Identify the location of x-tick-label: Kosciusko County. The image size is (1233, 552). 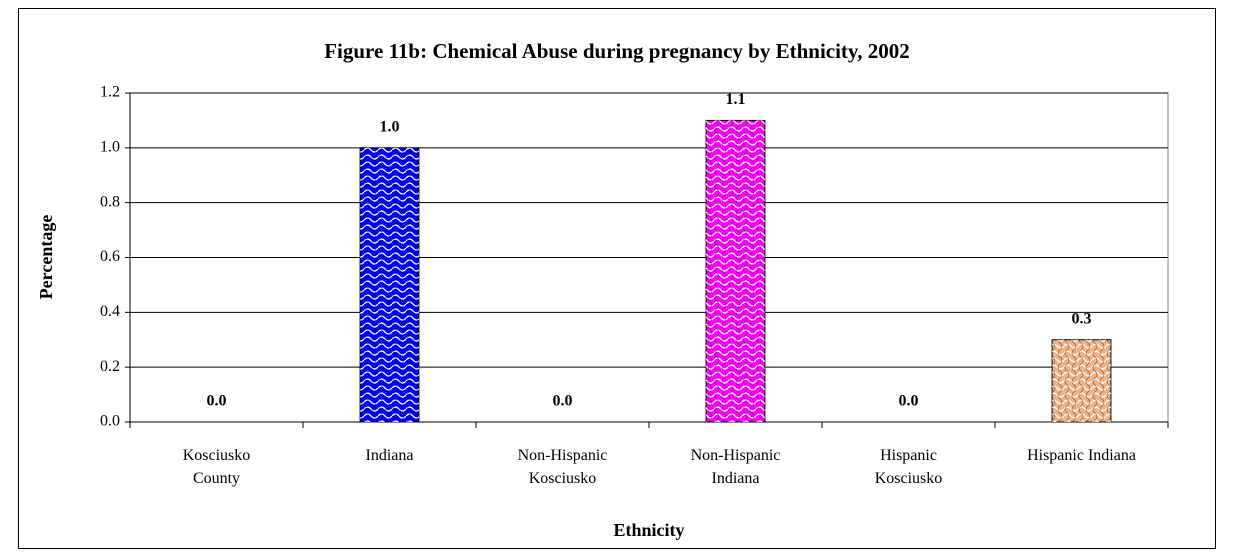
(216, 467).